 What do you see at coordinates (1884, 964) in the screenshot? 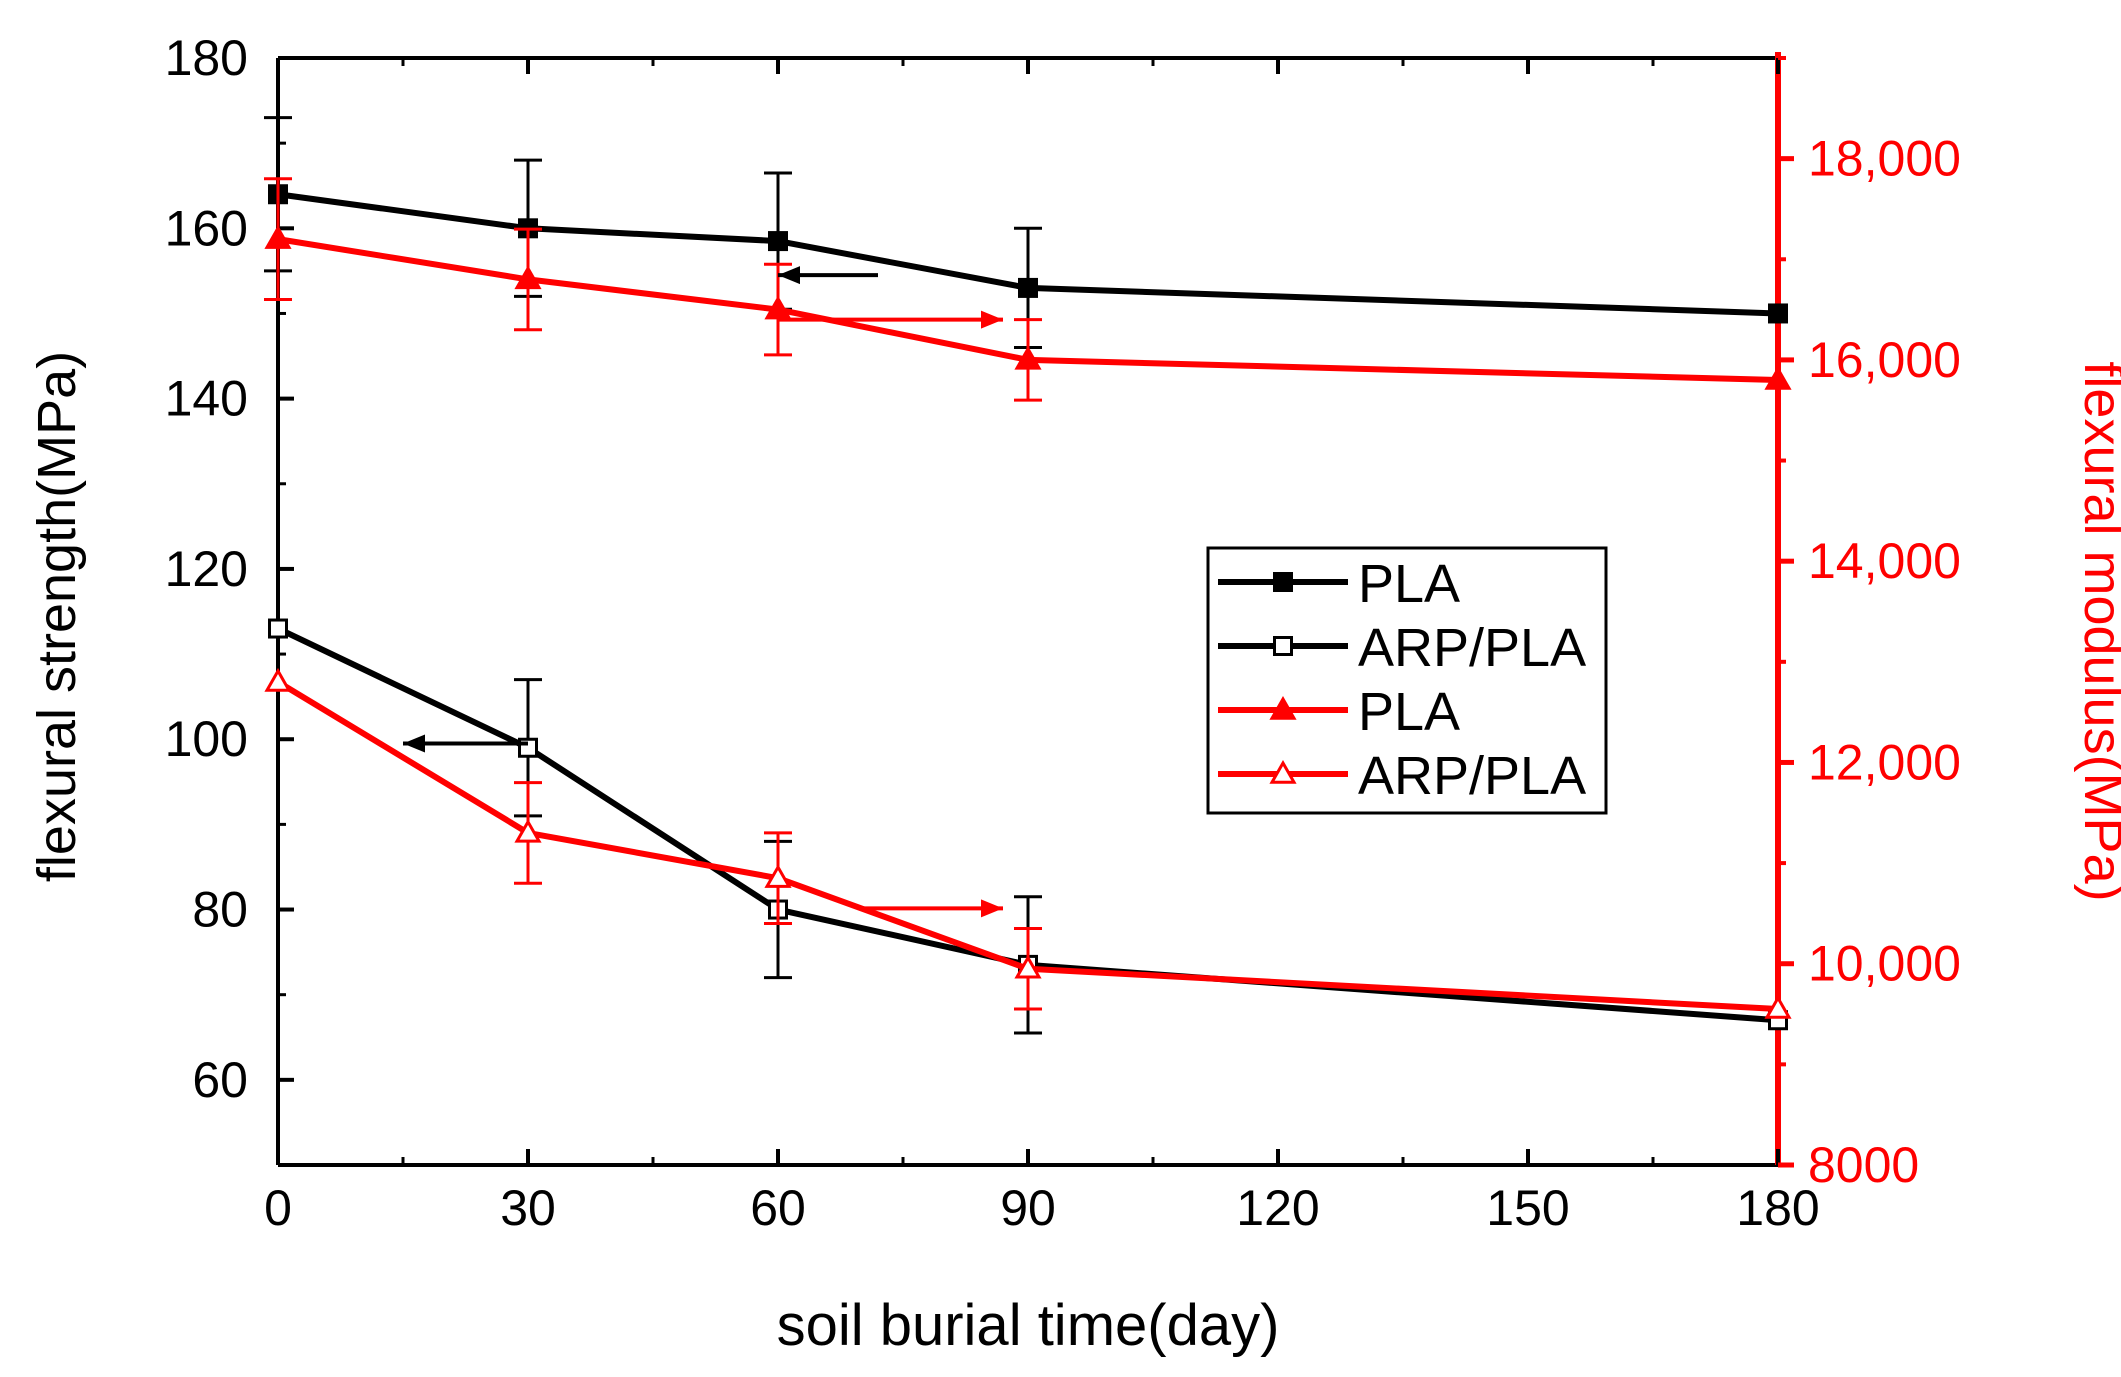
I see `y2-tick-label: 10,000` at bounding box center [1884, 964].